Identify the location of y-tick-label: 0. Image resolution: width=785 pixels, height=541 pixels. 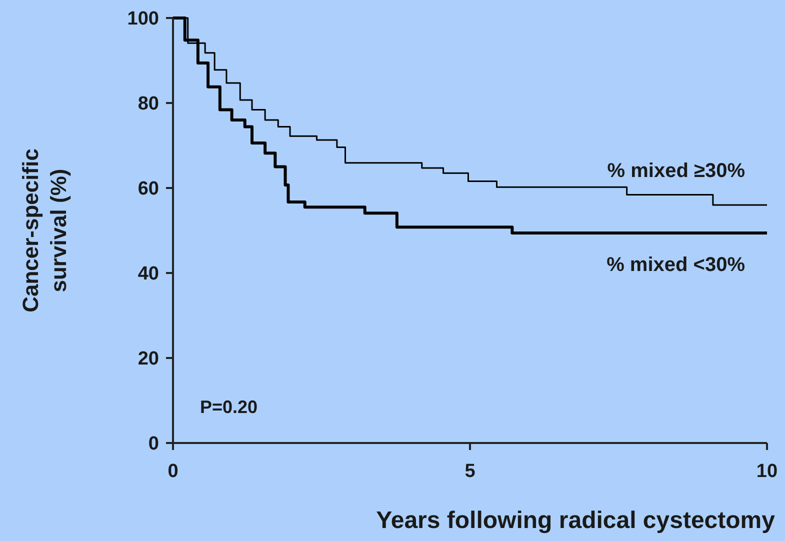
(153, 444).